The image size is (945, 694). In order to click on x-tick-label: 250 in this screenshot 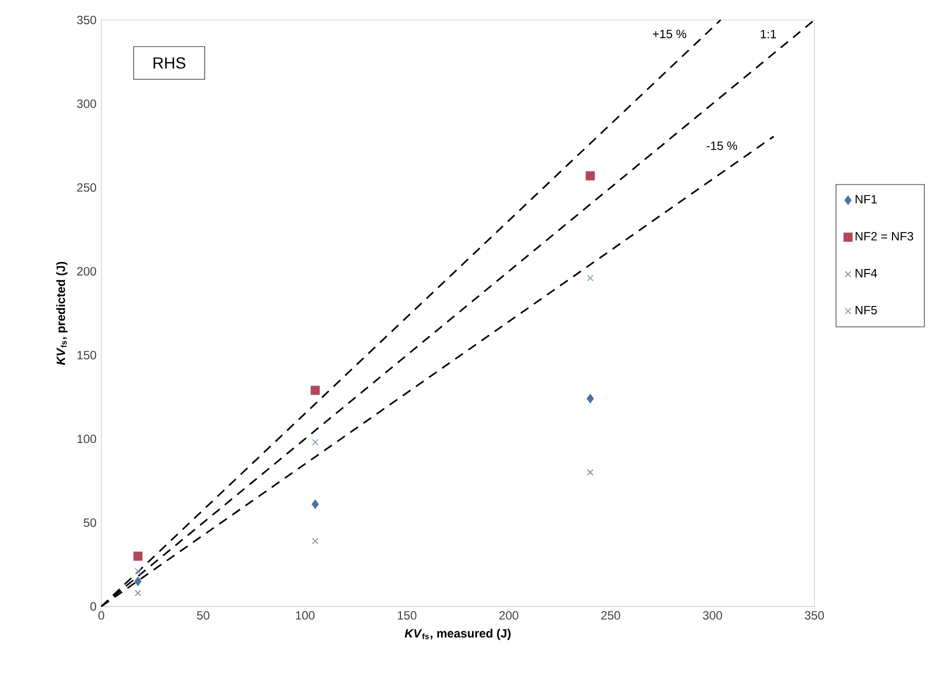, I will do `click(610, 615)`.